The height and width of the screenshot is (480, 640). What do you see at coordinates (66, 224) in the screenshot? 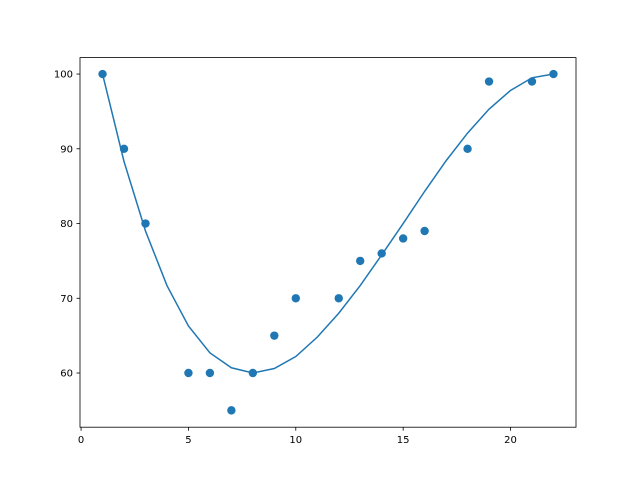
I see `y-tick-label: 80` at bounding box center [66, 224].